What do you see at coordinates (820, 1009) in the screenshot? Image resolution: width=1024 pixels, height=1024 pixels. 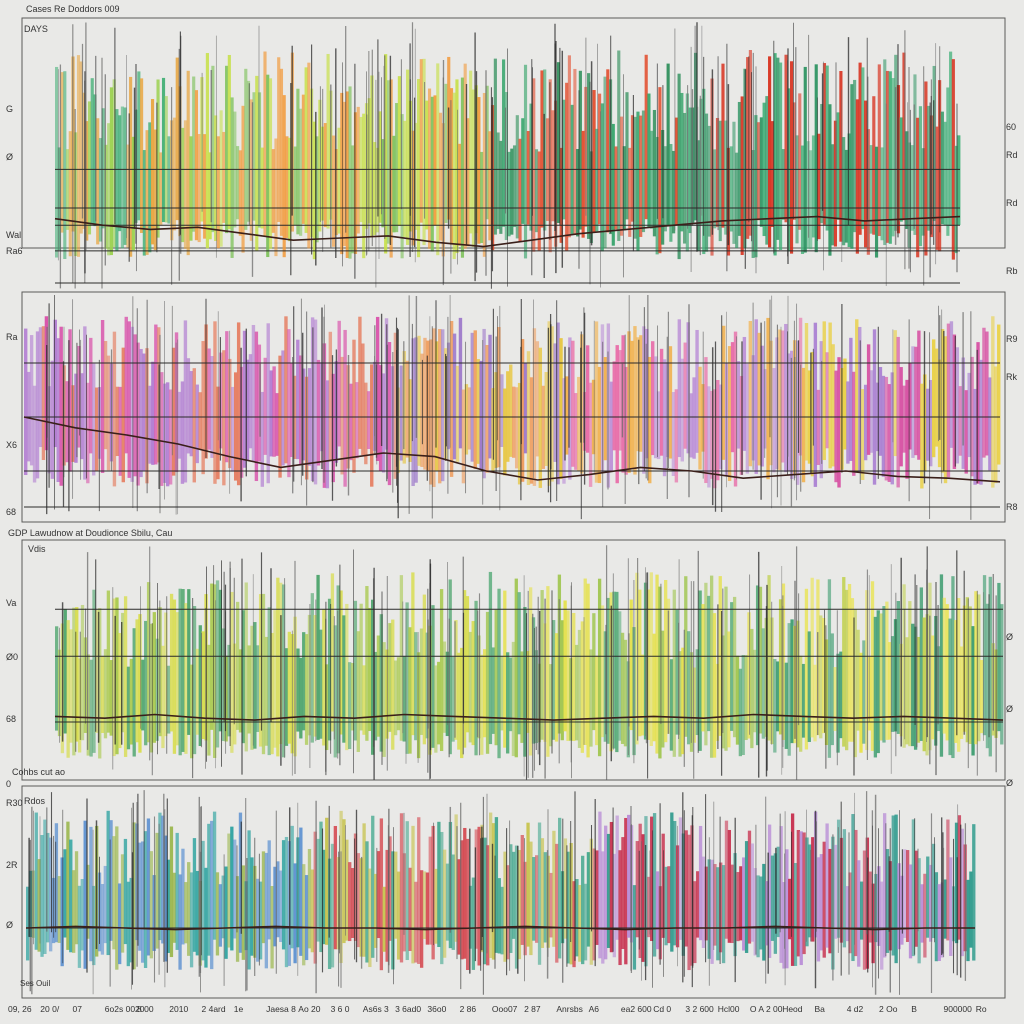 I see `x-tick-label: Ba` at bounding box center [820, 1009].